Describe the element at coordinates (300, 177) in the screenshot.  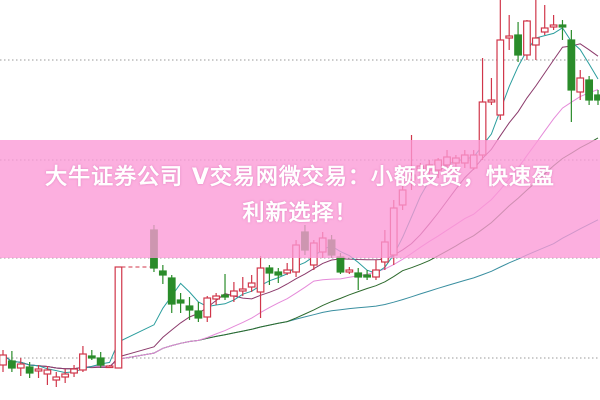
I see `banner-line-1: 大牛证券公司 V交易网微交易：小额投资，快速盈` at that location.